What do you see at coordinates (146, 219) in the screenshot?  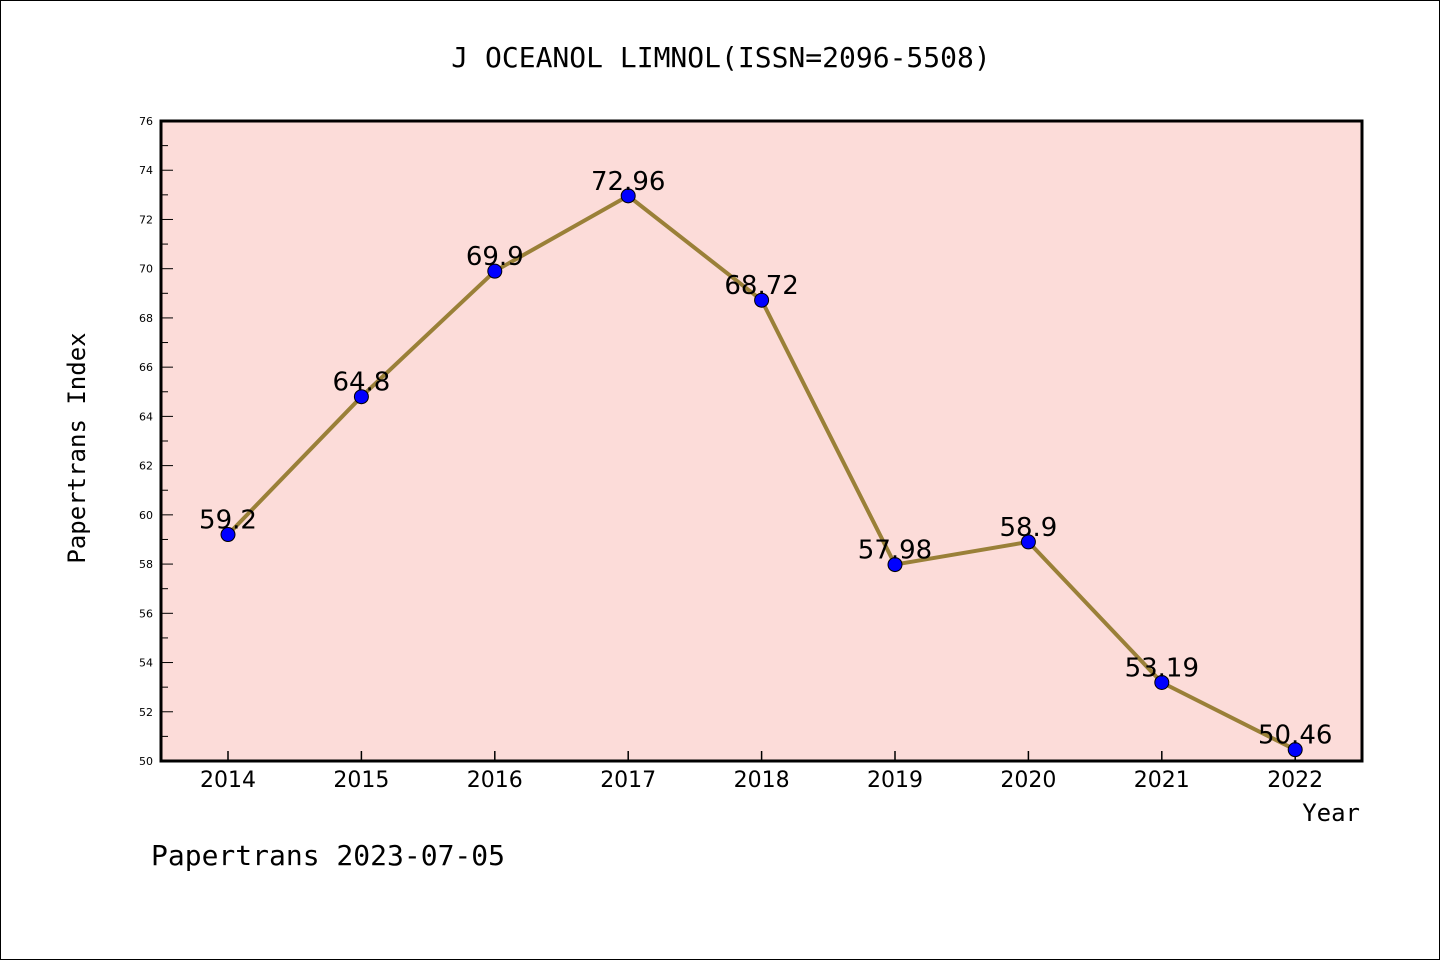 I see `y-tick-label: 72` at bounding box center [146, 219].